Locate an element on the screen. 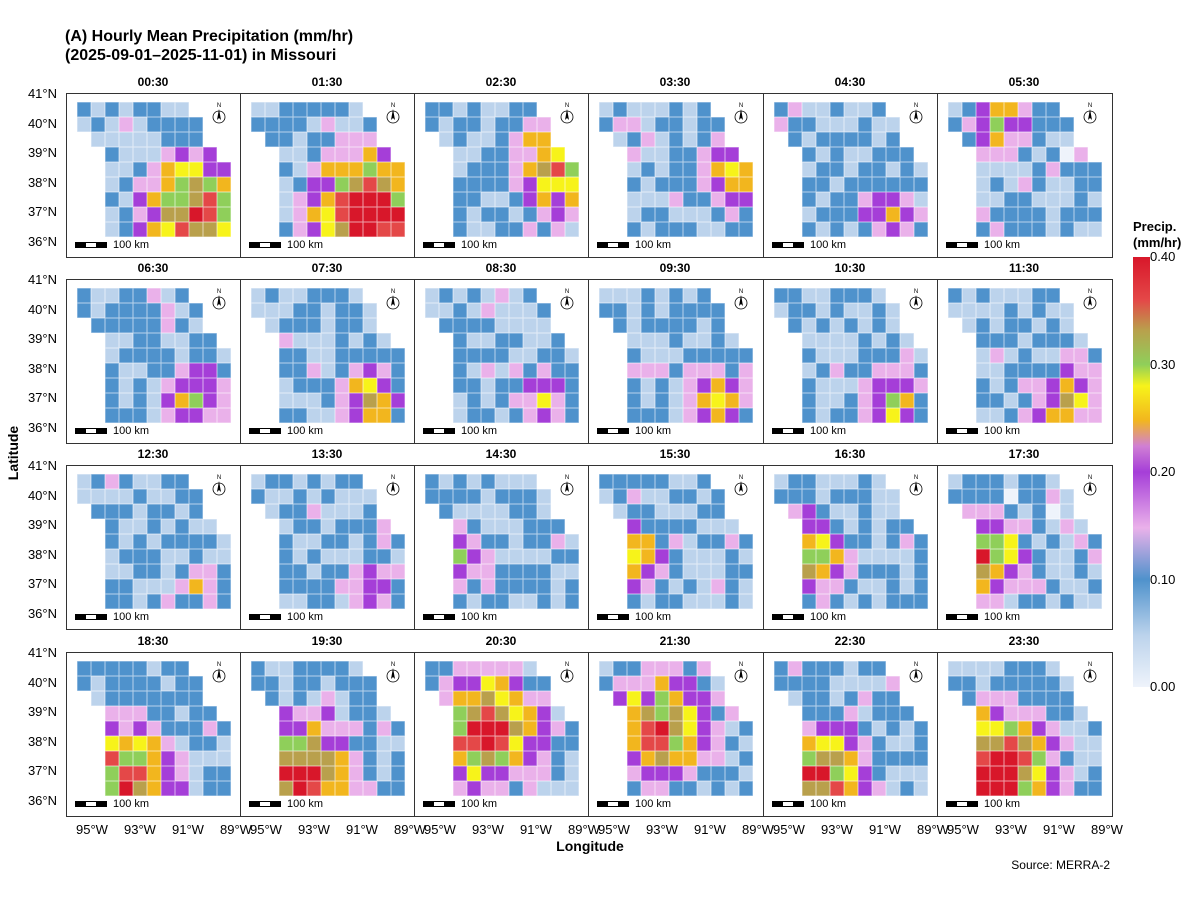 The width and height of the screenshot is (1200, 900). y-tick-label: 36°N is located at coordinates (42, 800).